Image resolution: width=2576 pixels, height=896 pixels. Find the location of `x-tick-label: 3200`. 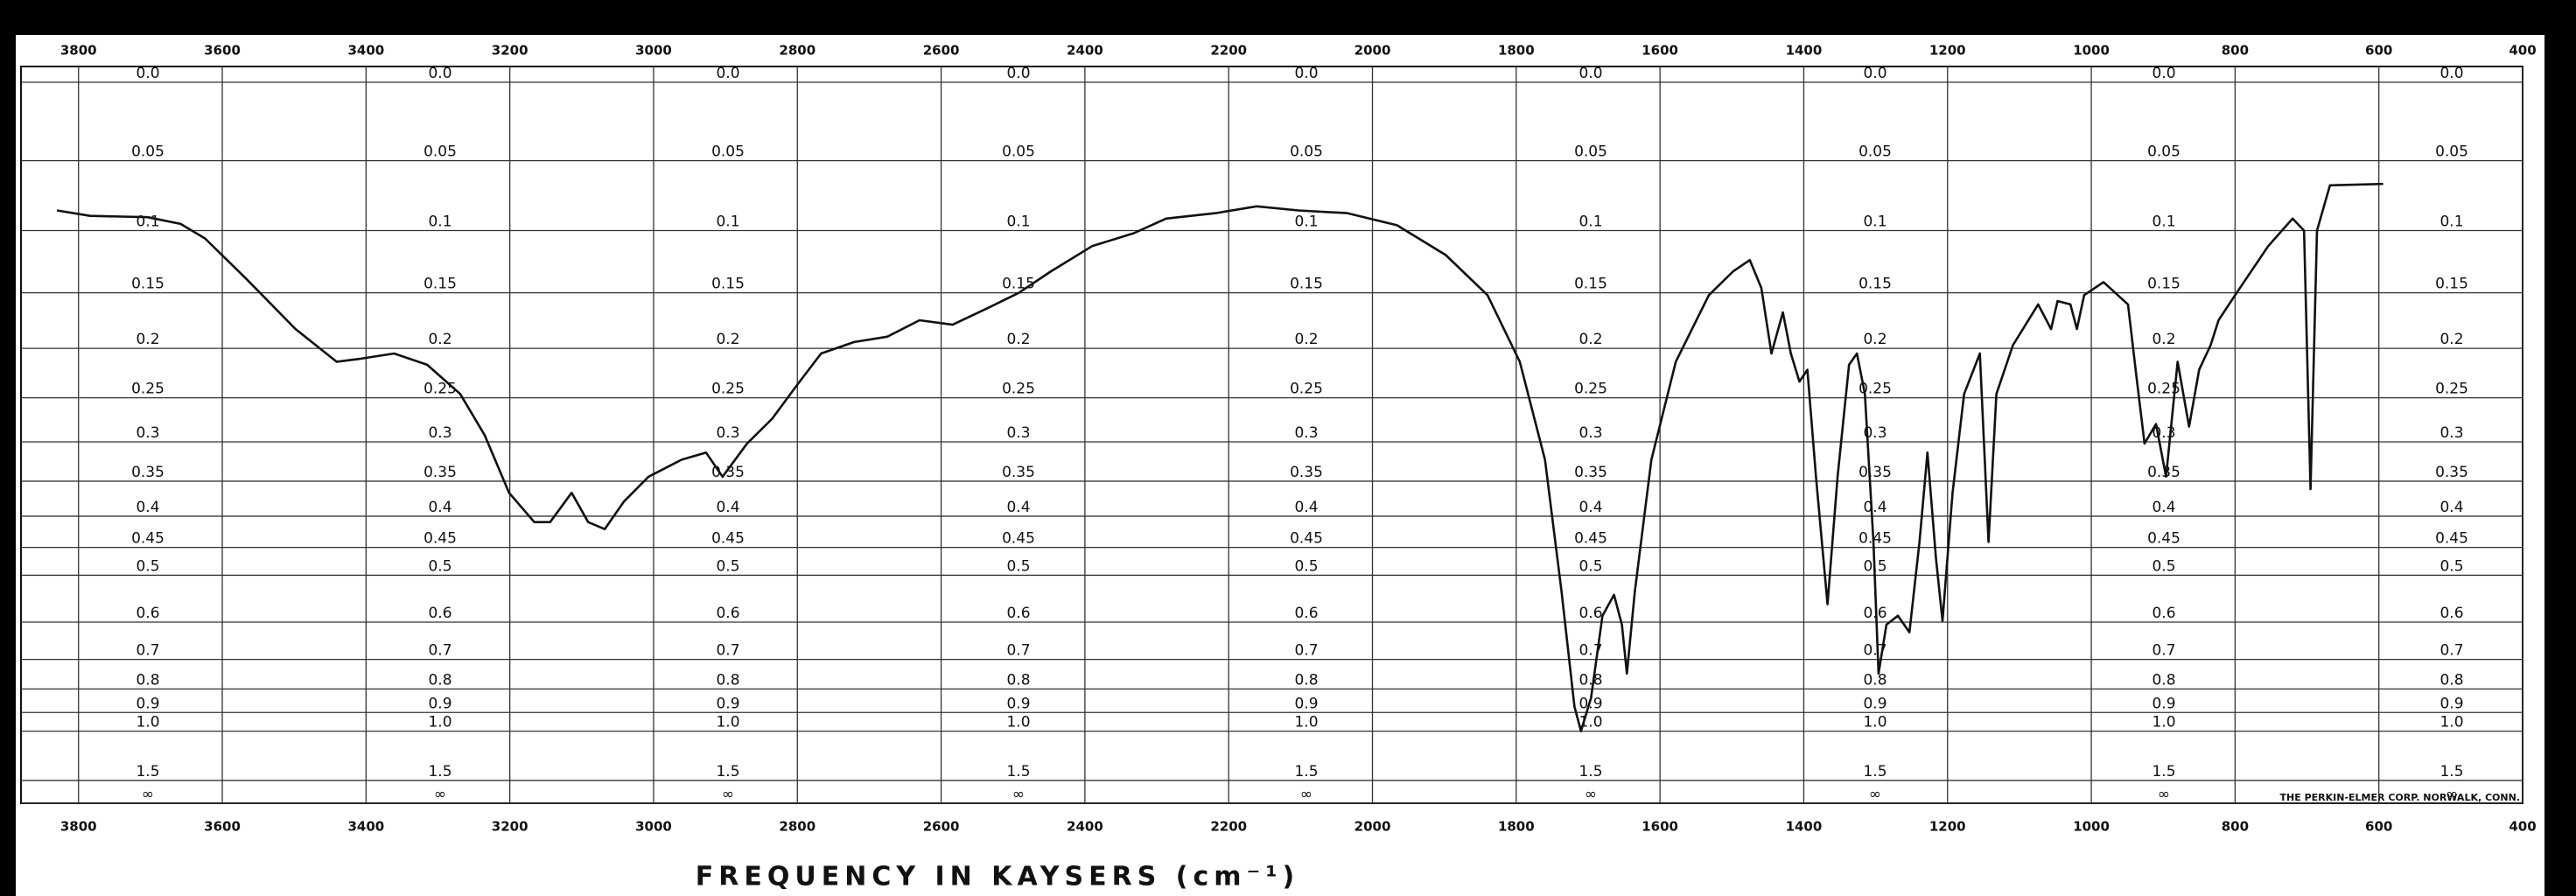

x-tick-label: 3200 is located at coordinates (510, 51).